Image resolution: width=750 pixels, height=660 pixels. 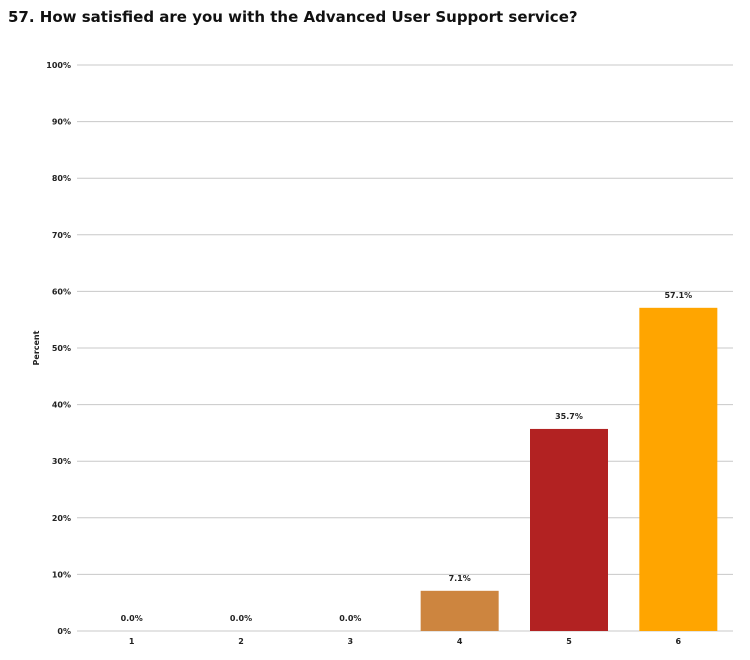 What do you see at coordinates (678, 295) in the screenshot?
I see `data-label-6: 57.1%` at bounding box center [678, 295].